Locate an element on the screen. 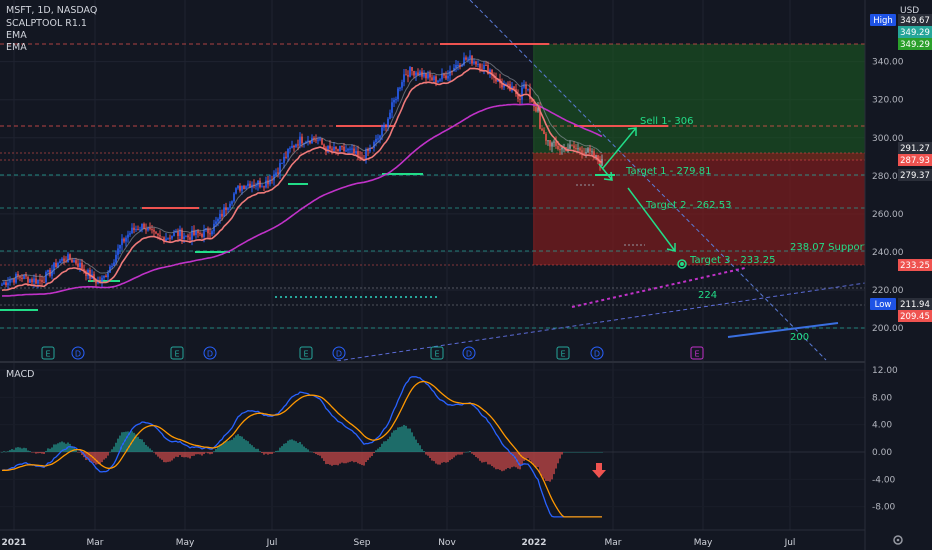  macd-axis-ticks: 12.00 8.00 4.00 0.00 -4.00 -8.00 is located at coordinates (885, 439).